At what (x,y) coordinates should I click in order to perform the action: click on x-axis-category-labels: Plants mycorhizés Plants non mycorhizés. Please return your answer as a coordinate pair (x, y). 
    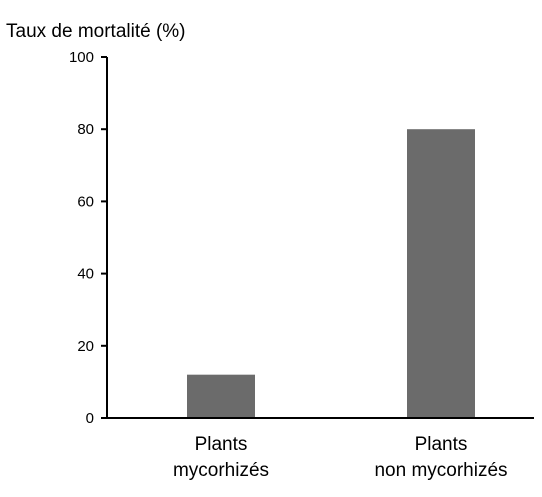
    Looking at the image, I should click on (340, 457).